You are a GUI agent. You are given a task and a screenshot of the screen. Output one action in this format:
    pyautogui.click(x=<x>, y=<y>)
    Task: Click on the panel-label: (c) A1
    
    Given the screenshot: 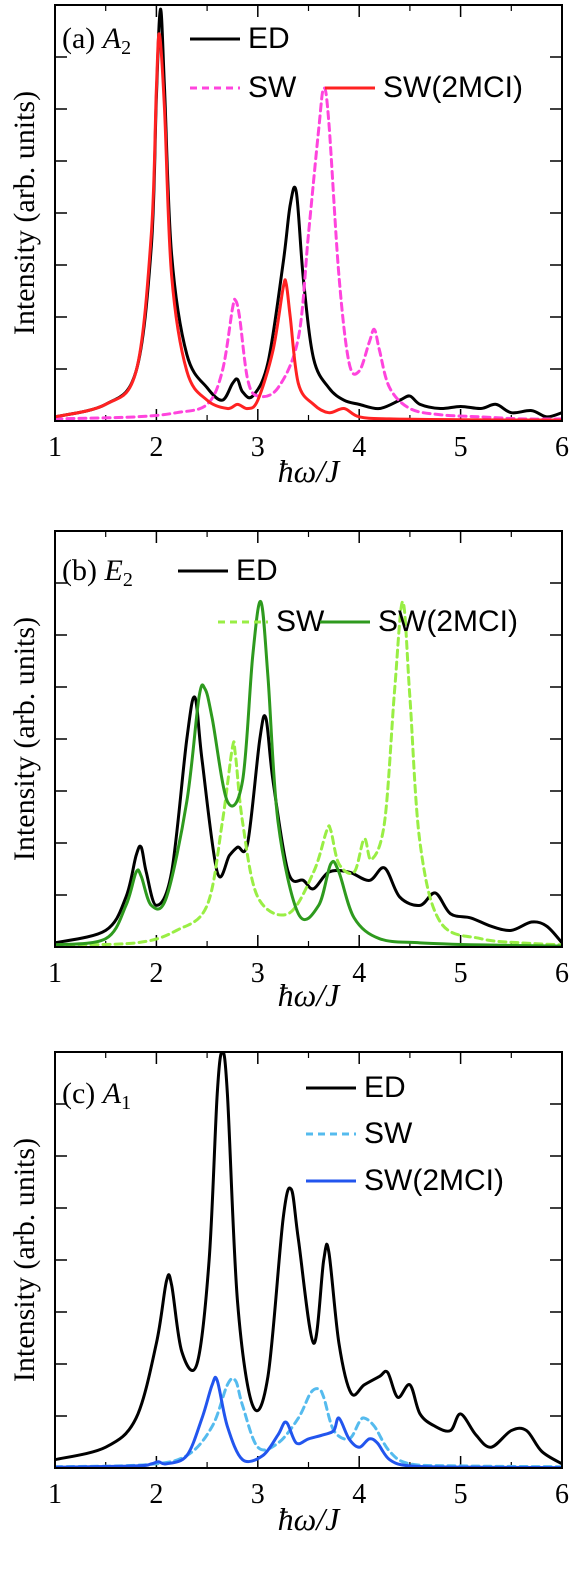 What is the action you would take?
    pyautogui.click(x=96, y=1095)
    